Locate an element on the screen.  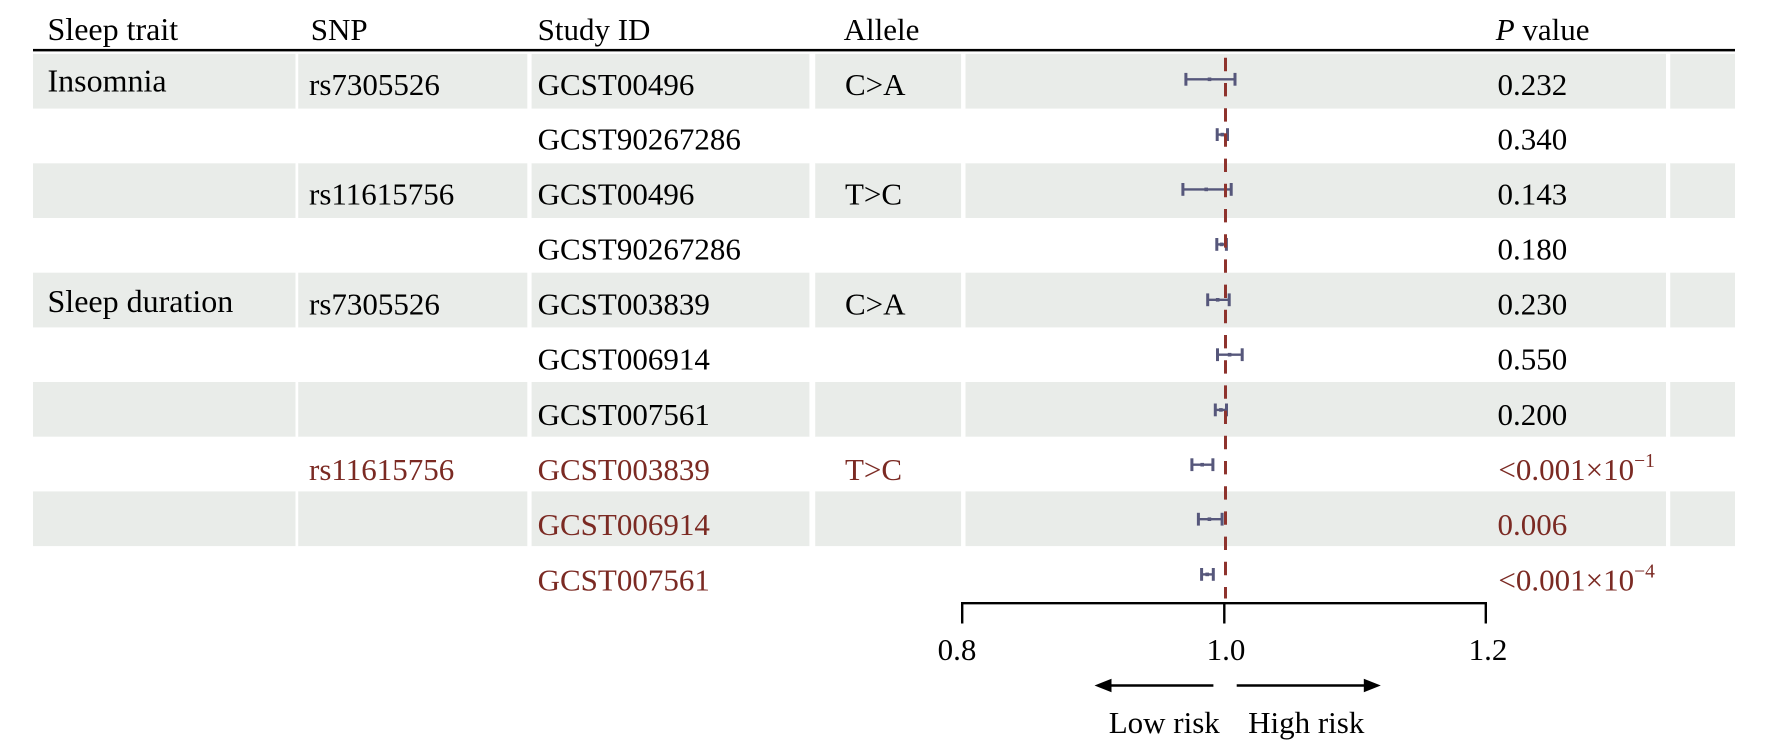
svg-text: SNP is located at coordinates (339, 29).